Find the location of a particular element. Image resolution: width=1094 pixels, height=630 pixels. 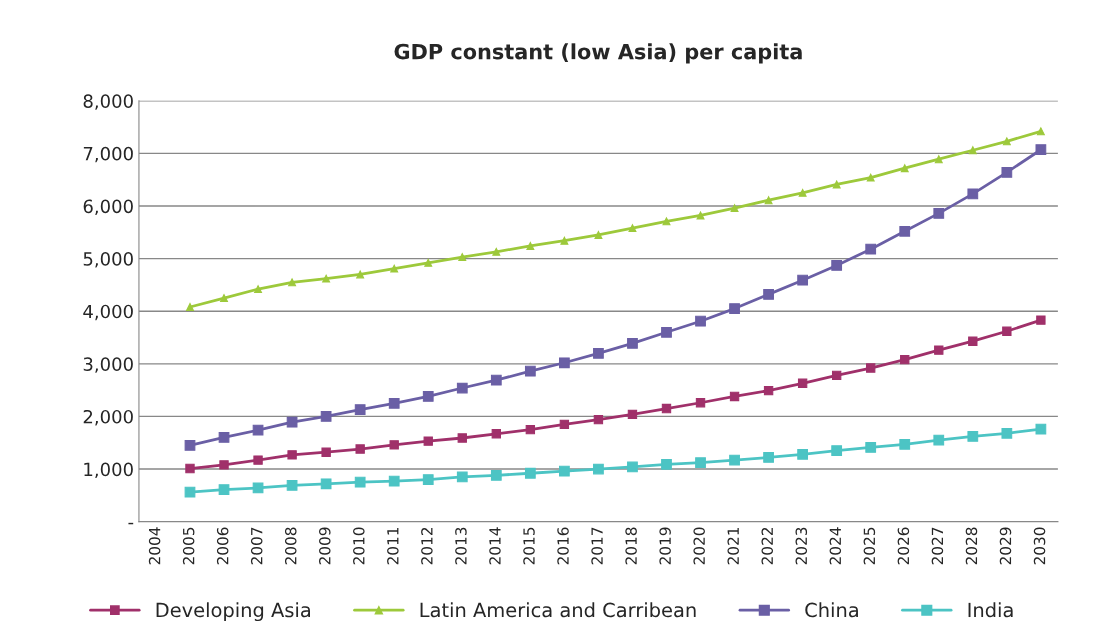

x-tick-label: 2007 is located at coordinates (256, 546).